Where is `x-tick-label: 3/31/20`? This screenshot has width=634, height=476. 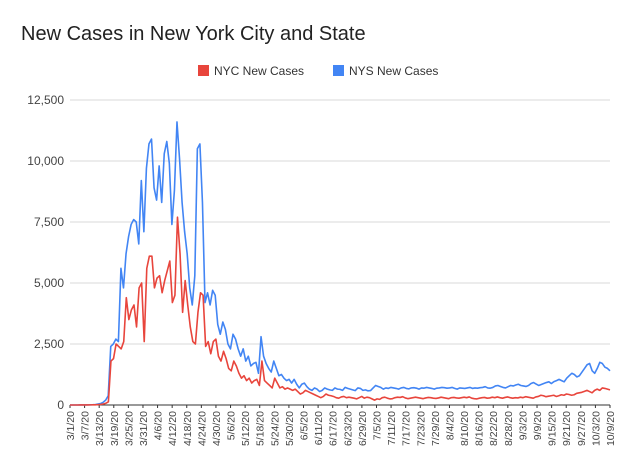 x-tick-label: 3/31/20 is located at coordinates (144, 428).